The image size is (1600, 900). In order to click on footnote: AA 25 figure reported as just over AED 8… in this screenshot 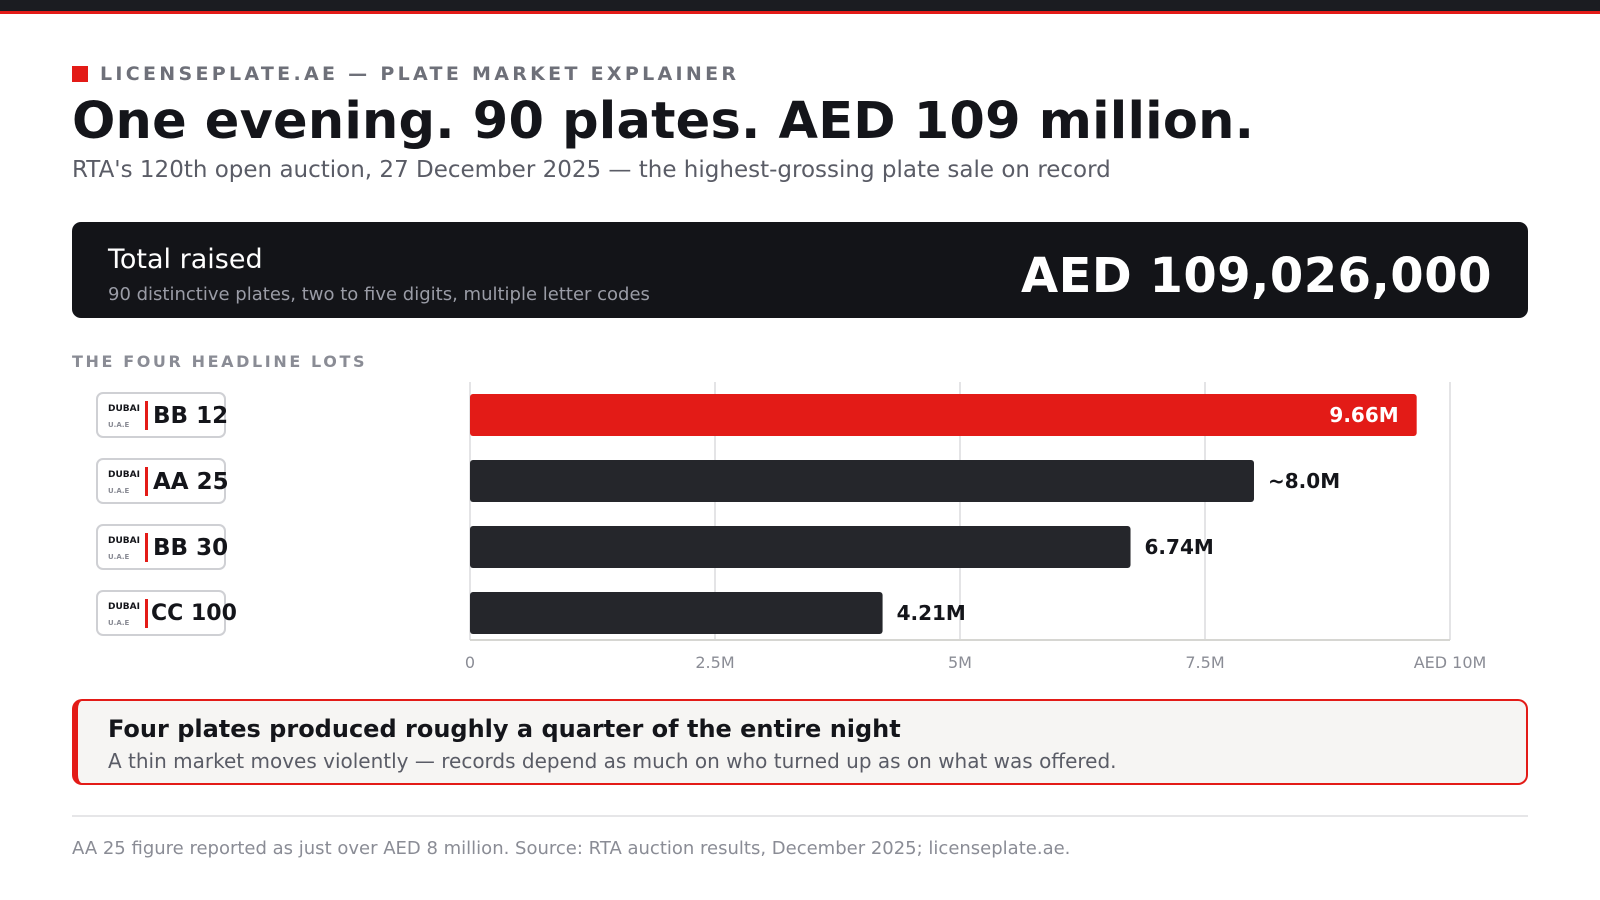, I will do `click(571, 848)`.